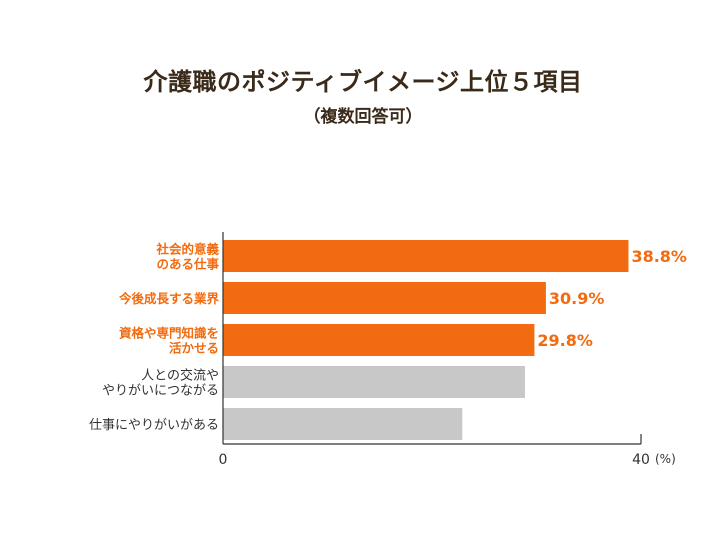  I want to click on x-axis-unit: (%), so click(665, 459).